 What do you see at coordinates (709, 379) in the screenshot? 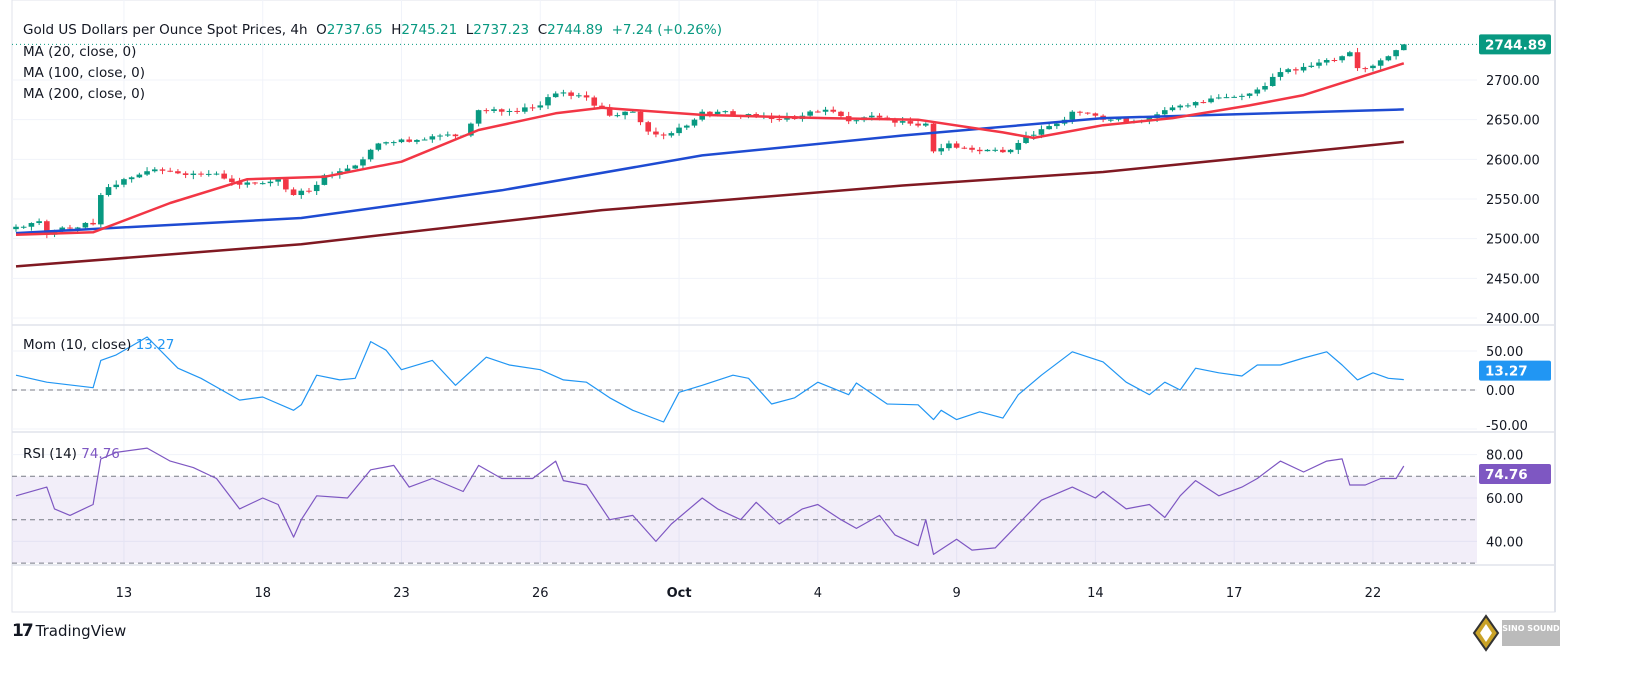
I see `mom-line` at bounding box center [709, 379].